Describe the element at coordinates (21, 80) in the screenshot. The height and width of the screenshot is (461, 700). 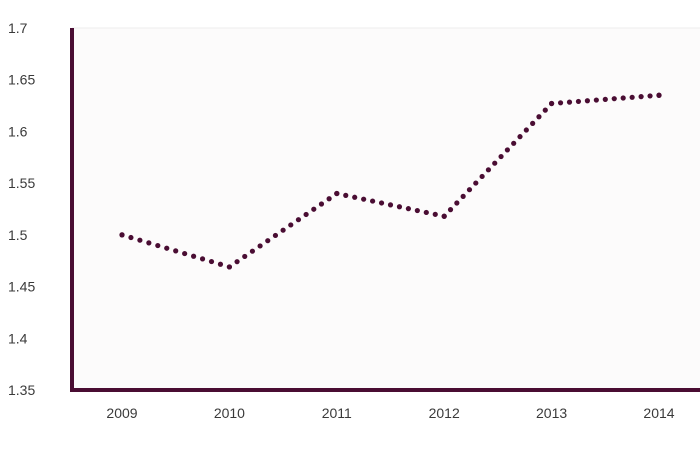
I see `y-tick-label: 1.65` at that location.